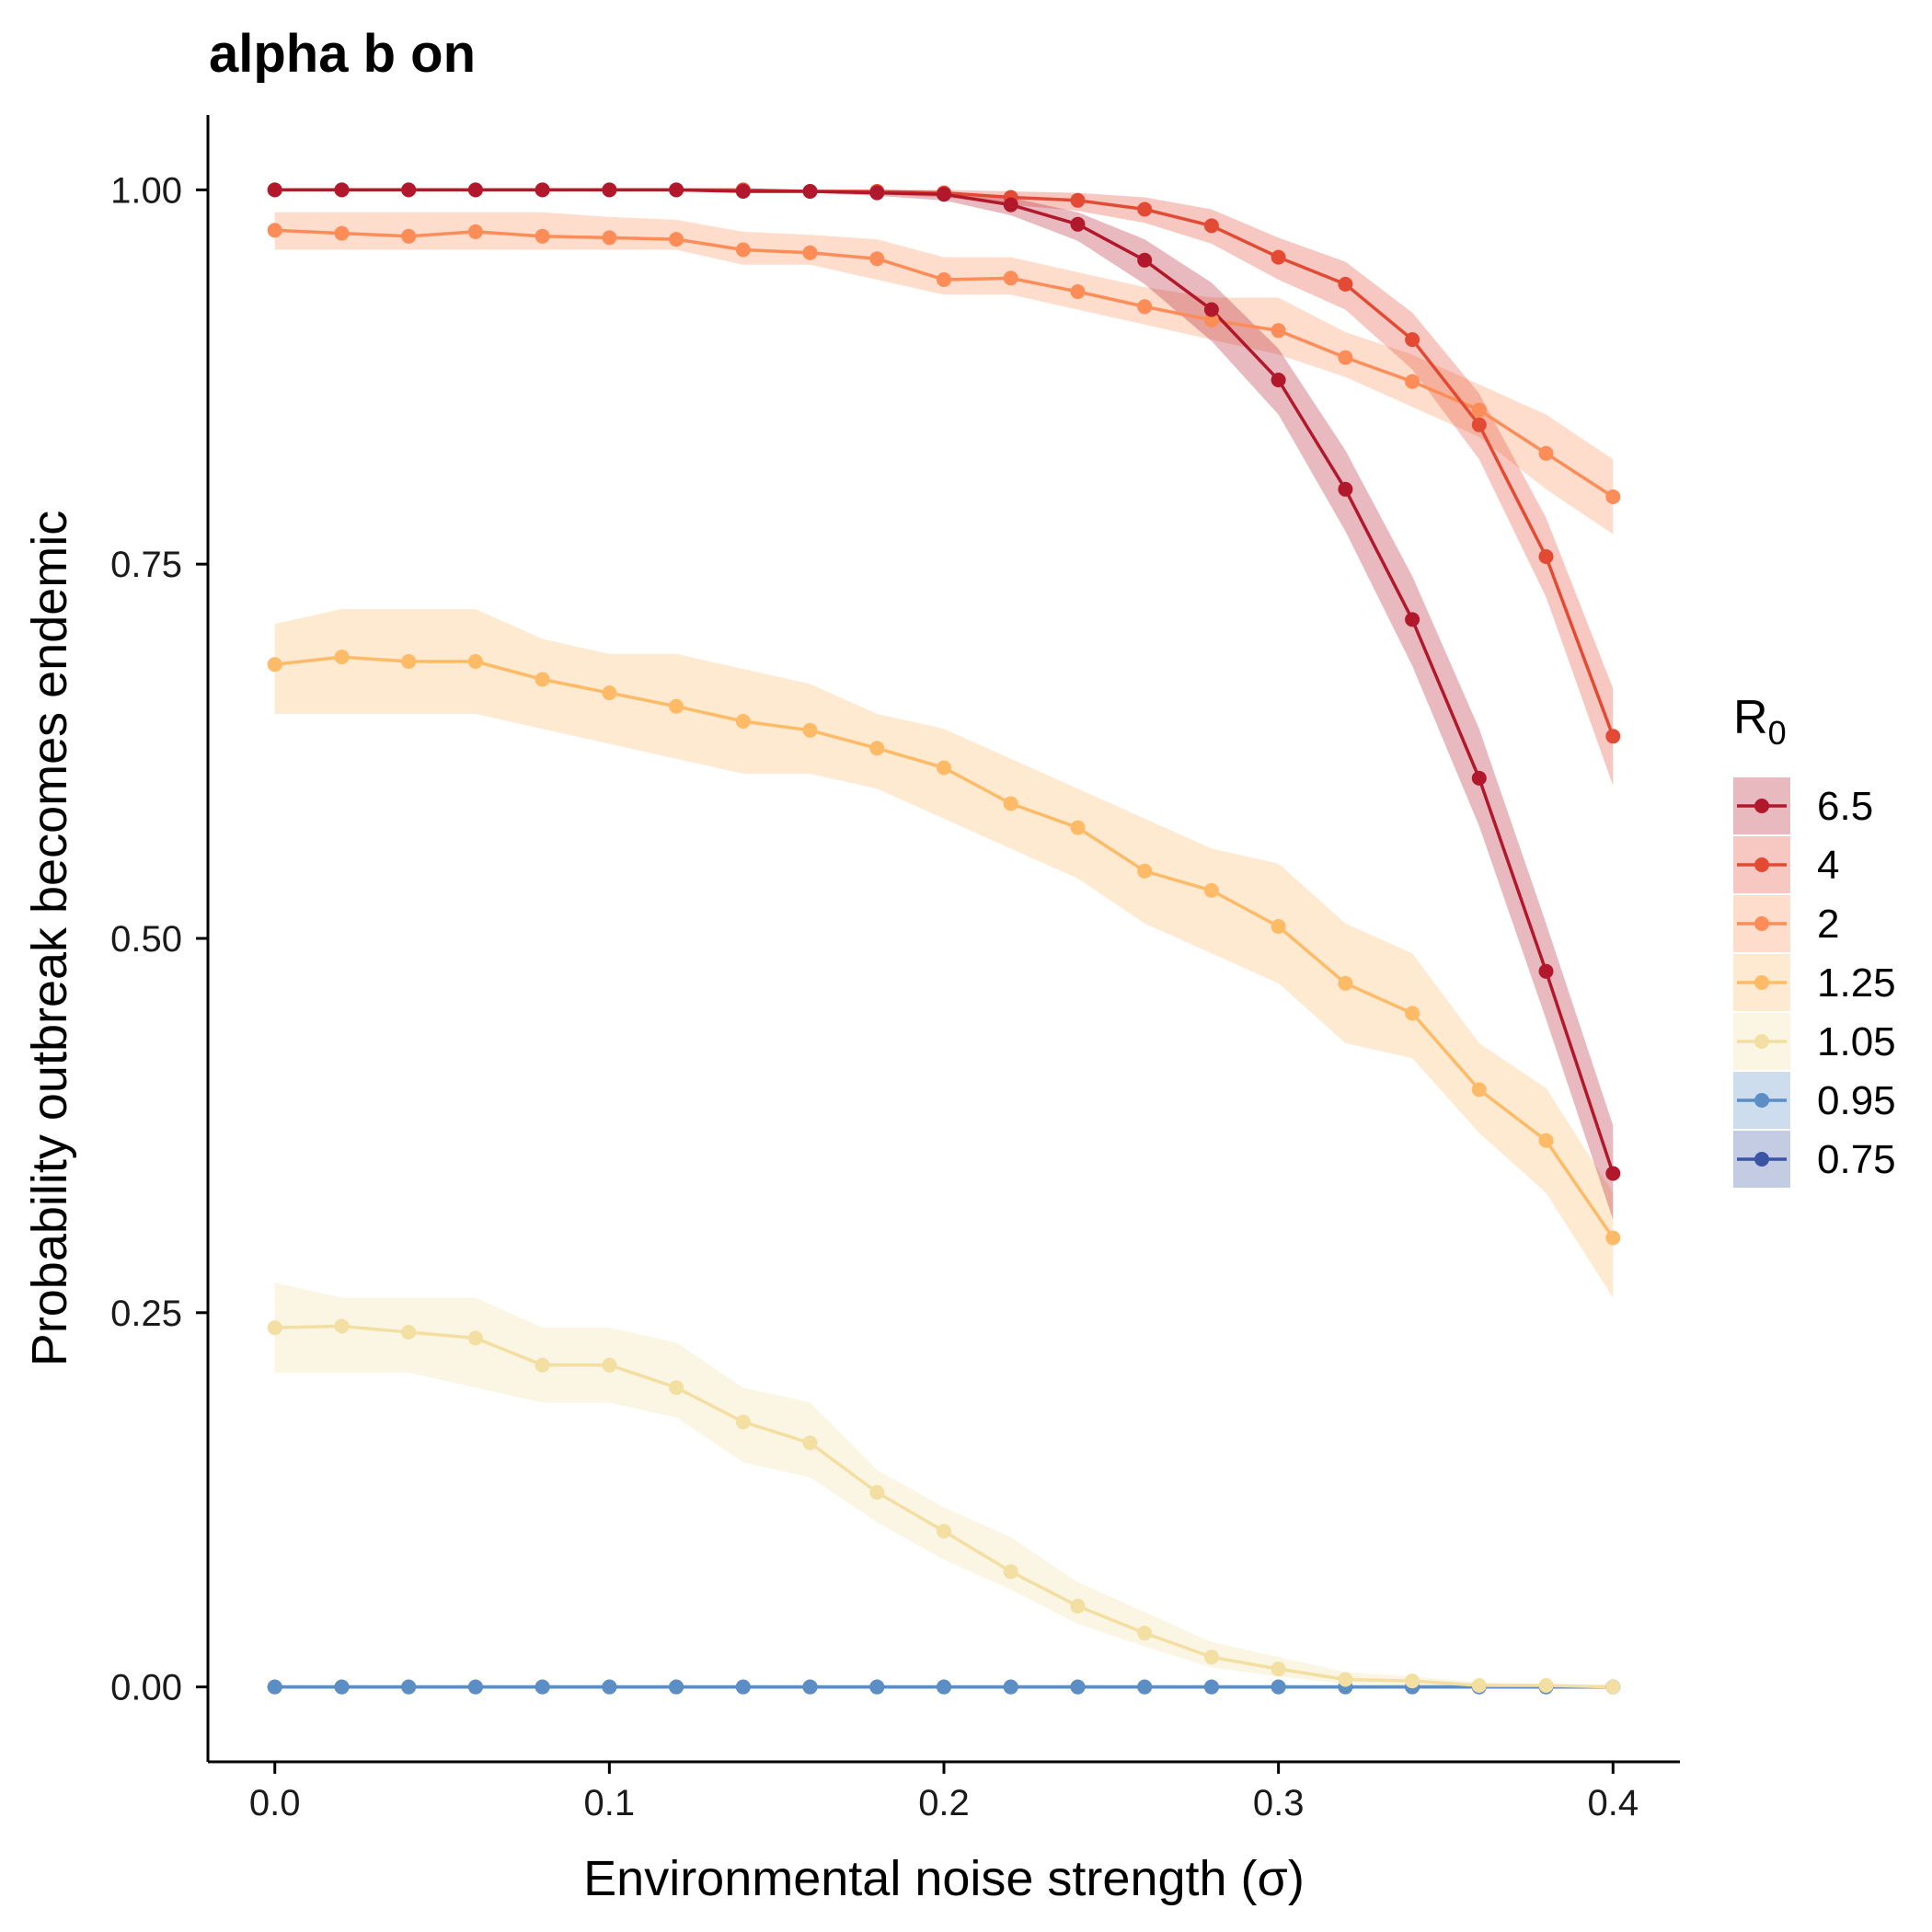 The image size is (1932, 1932). What do you see at coordinates (944, 1484) in the screenshot?
I see `band-r0-1.05` at bounding box center [944, 1484].